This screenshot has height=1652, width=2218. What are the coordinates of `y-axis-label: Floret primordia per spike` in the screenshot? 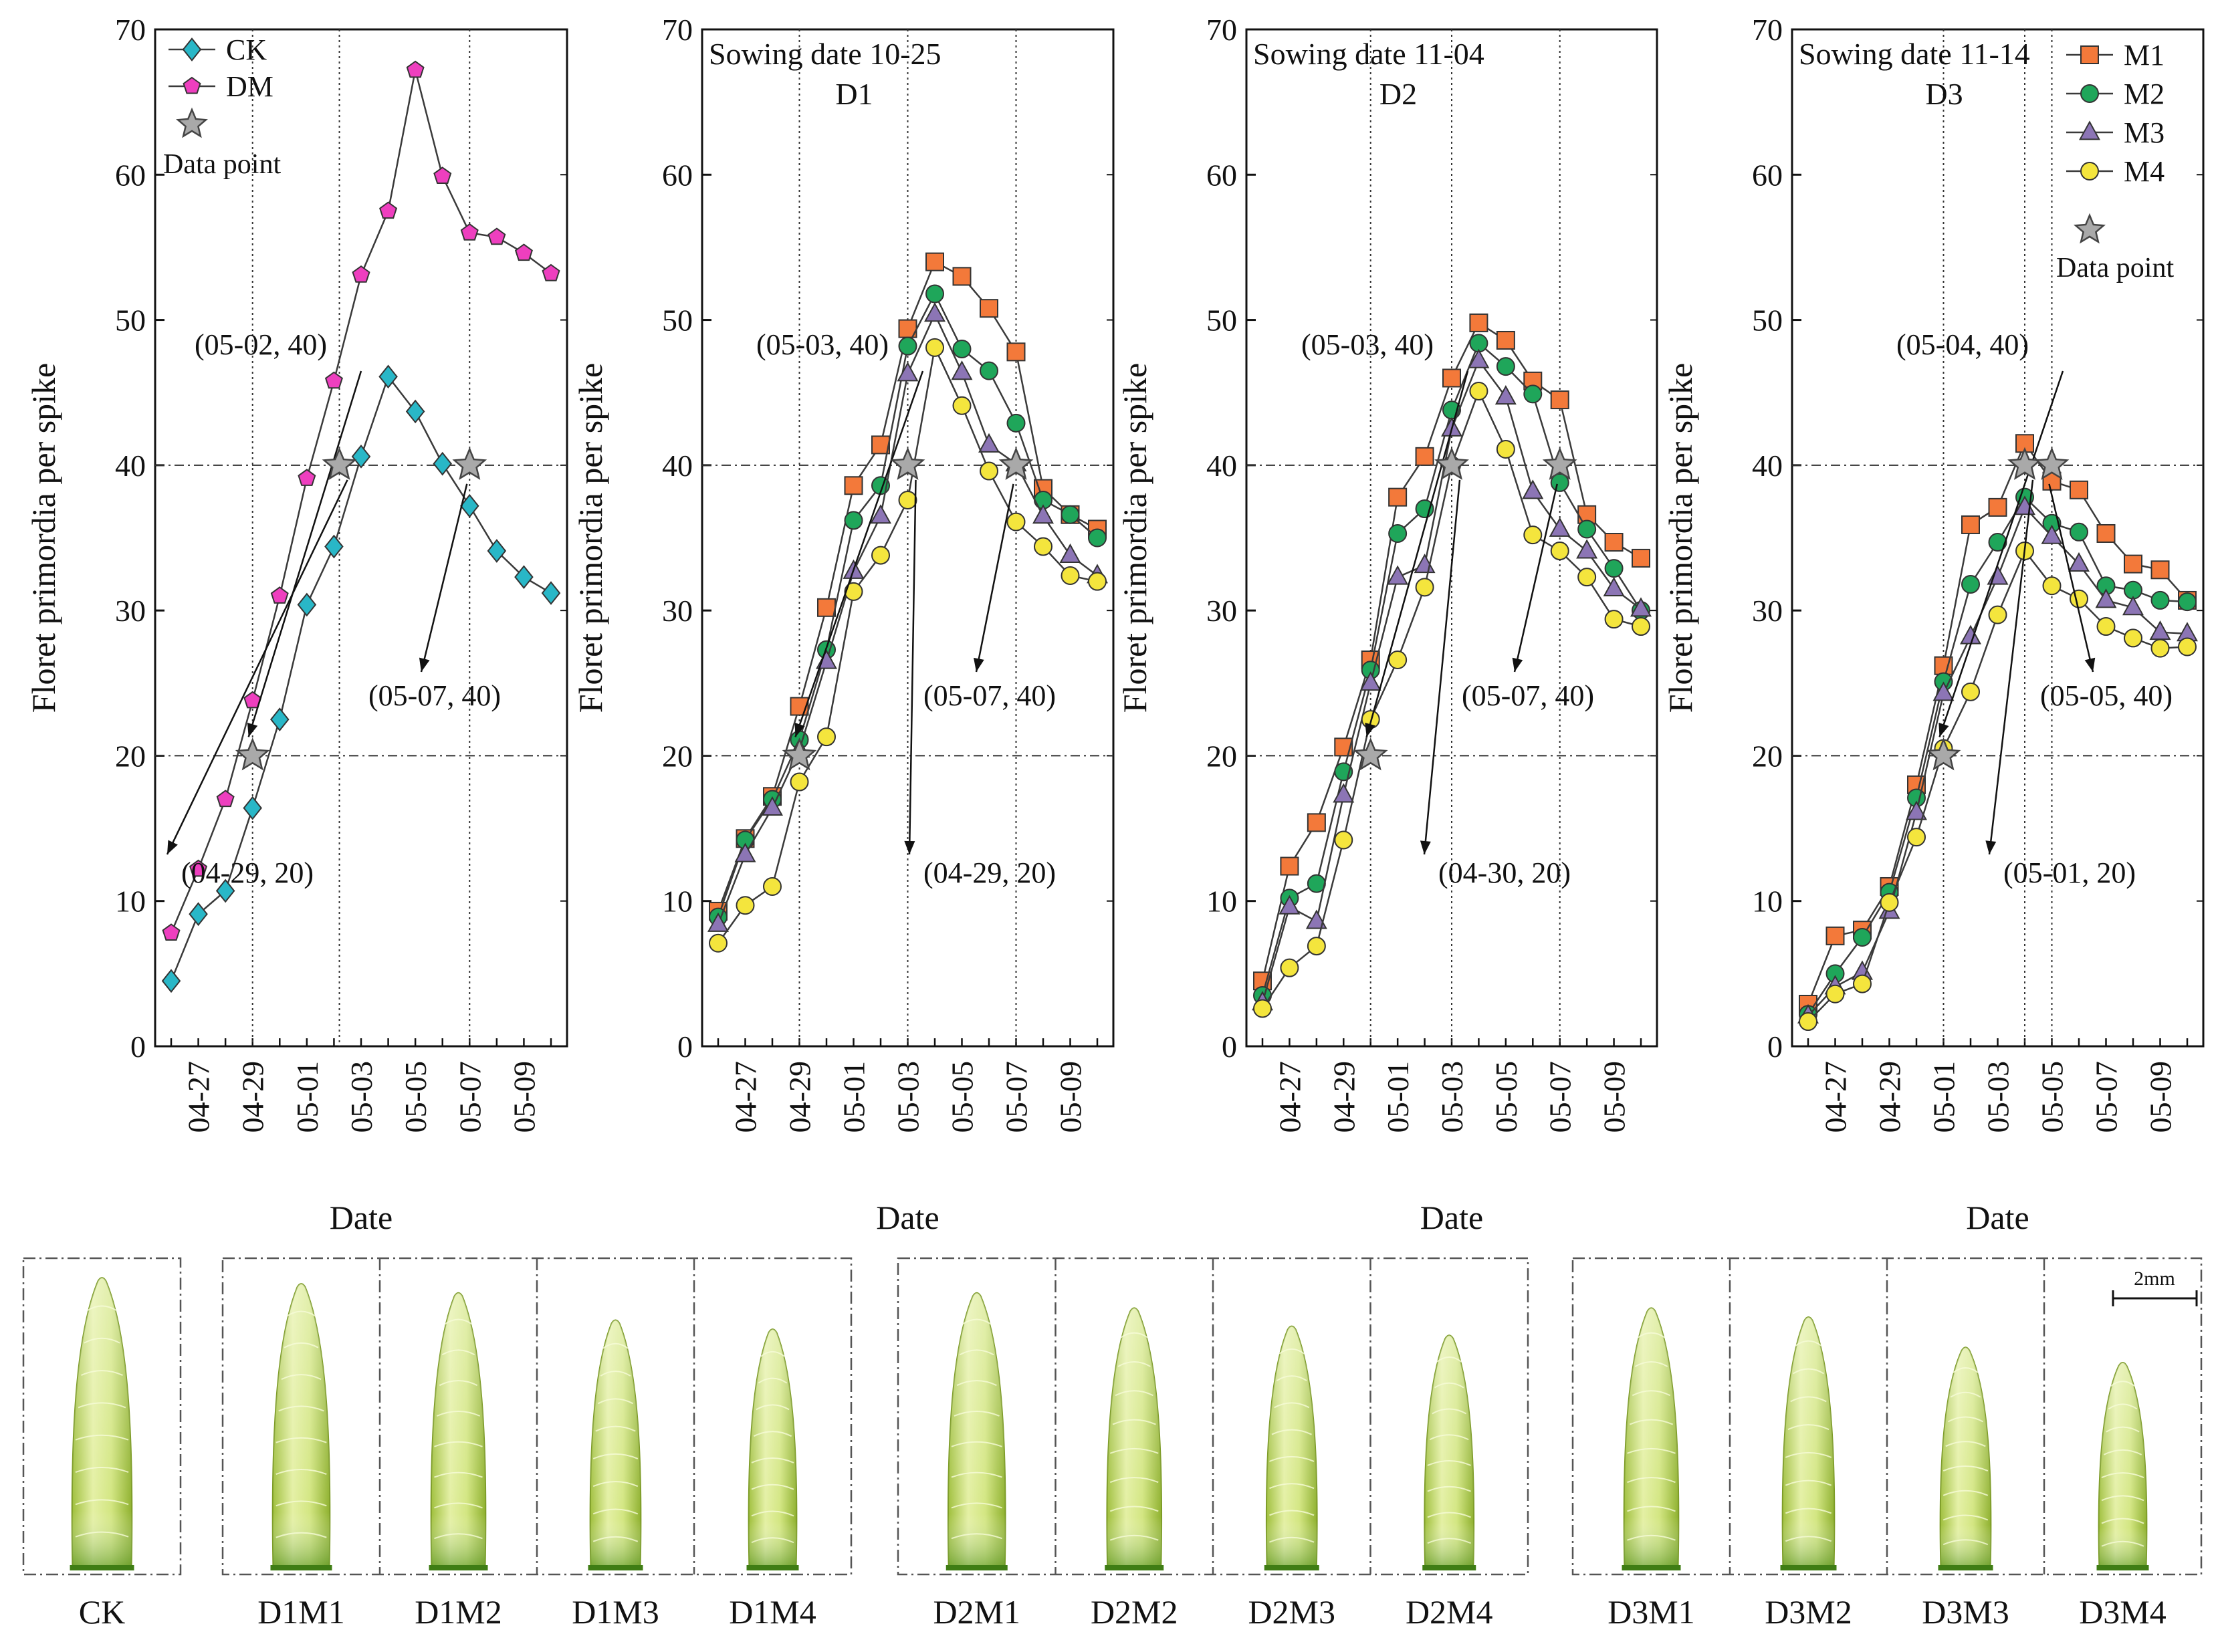 It's located at (1134, 538).